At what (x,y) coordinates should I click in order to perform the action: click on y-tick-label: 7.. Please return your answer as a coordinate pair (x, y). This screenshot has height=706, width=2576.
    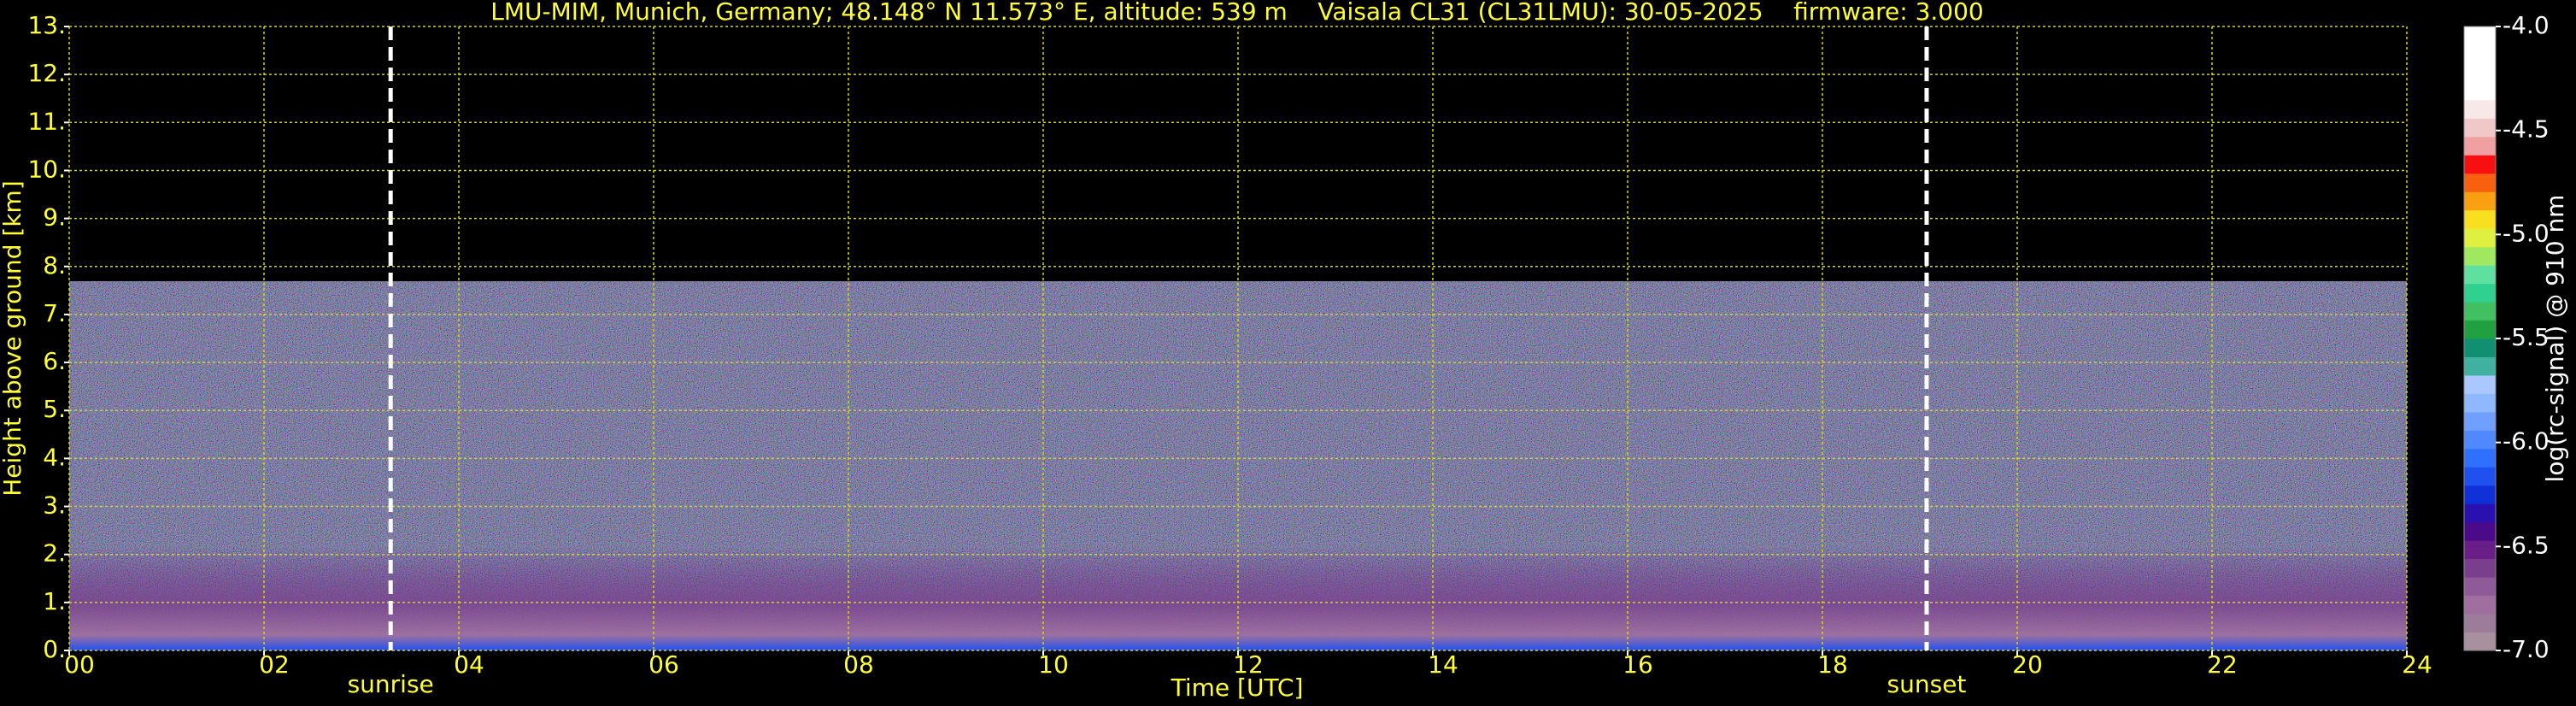
    Looking at the image, I should click on (54, 313).